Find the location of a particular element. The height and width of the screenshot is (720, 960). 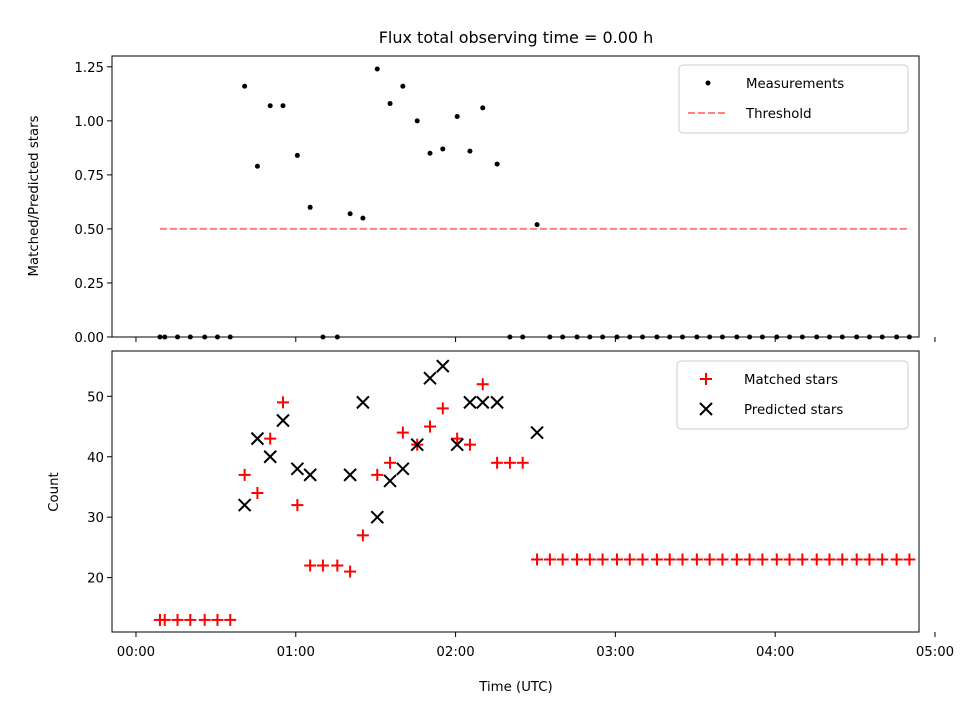

bottom-legend-frame is located at coordinates (792, 395).